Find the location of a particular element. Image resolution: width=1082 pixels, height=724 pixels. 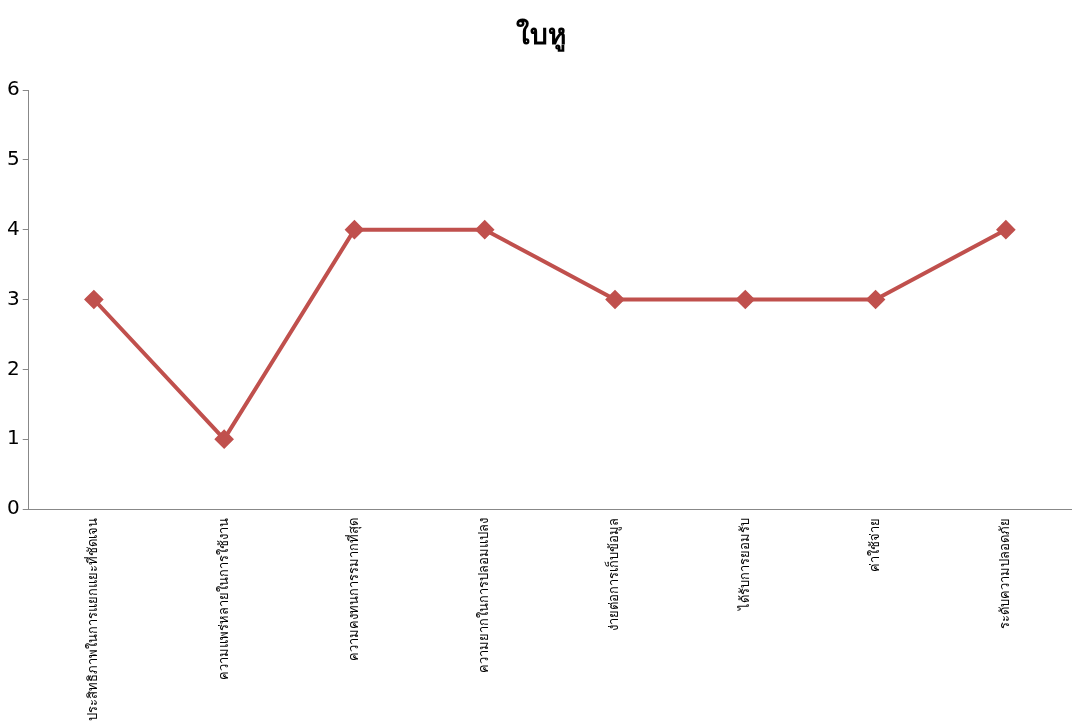

x-tick-label: ความคงทนการรมากที่สุด is located at coordinates (353, 589).